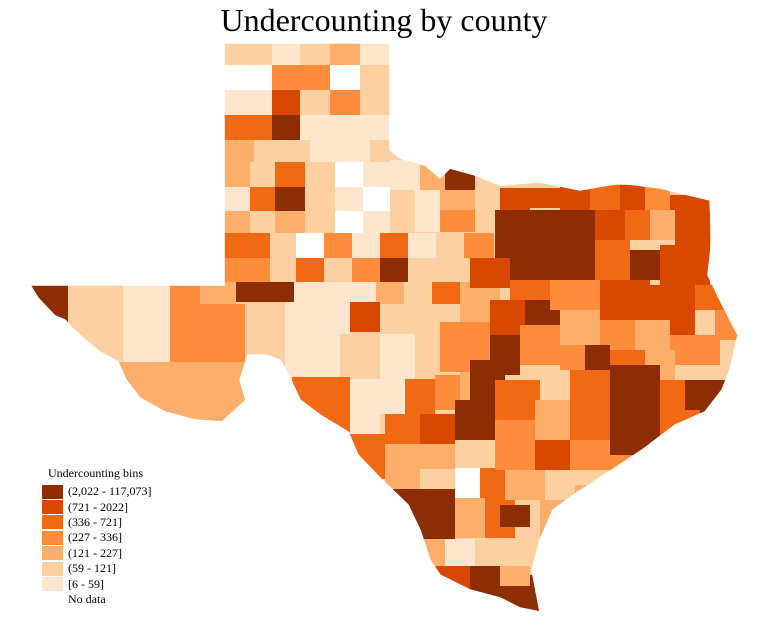  I want to click on map-title: Undercounting by county, so click(384, 20).